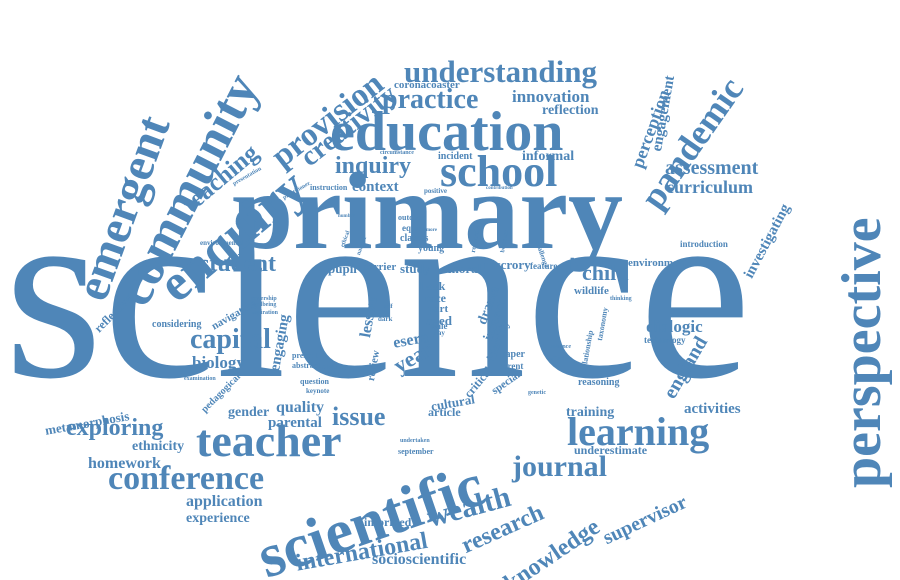 The width and height of the screenshot is (900, 580). Describe the element at coordinates (512, 354) in the screenshot. I see `word-paper: paper` at that location.